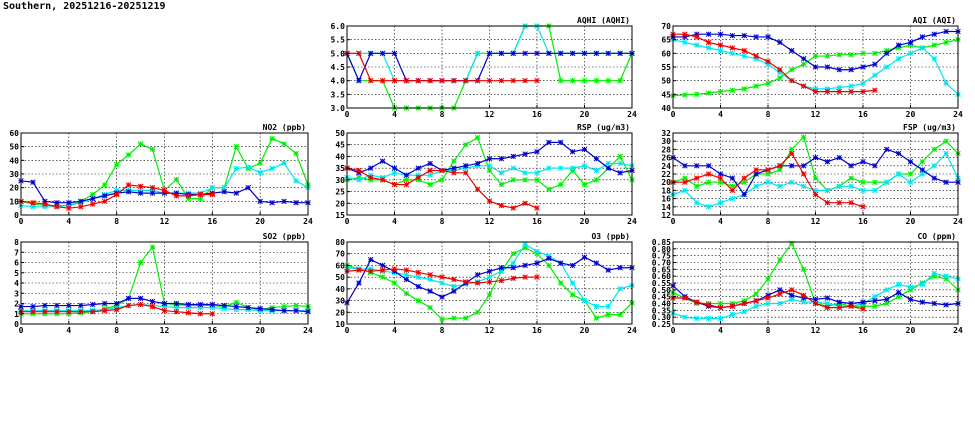 This screenshot has height=447, width=975. Describe the element at coordinates (338, 67) in the screenshot. I see `y-tick-label: 4.5` at that location.